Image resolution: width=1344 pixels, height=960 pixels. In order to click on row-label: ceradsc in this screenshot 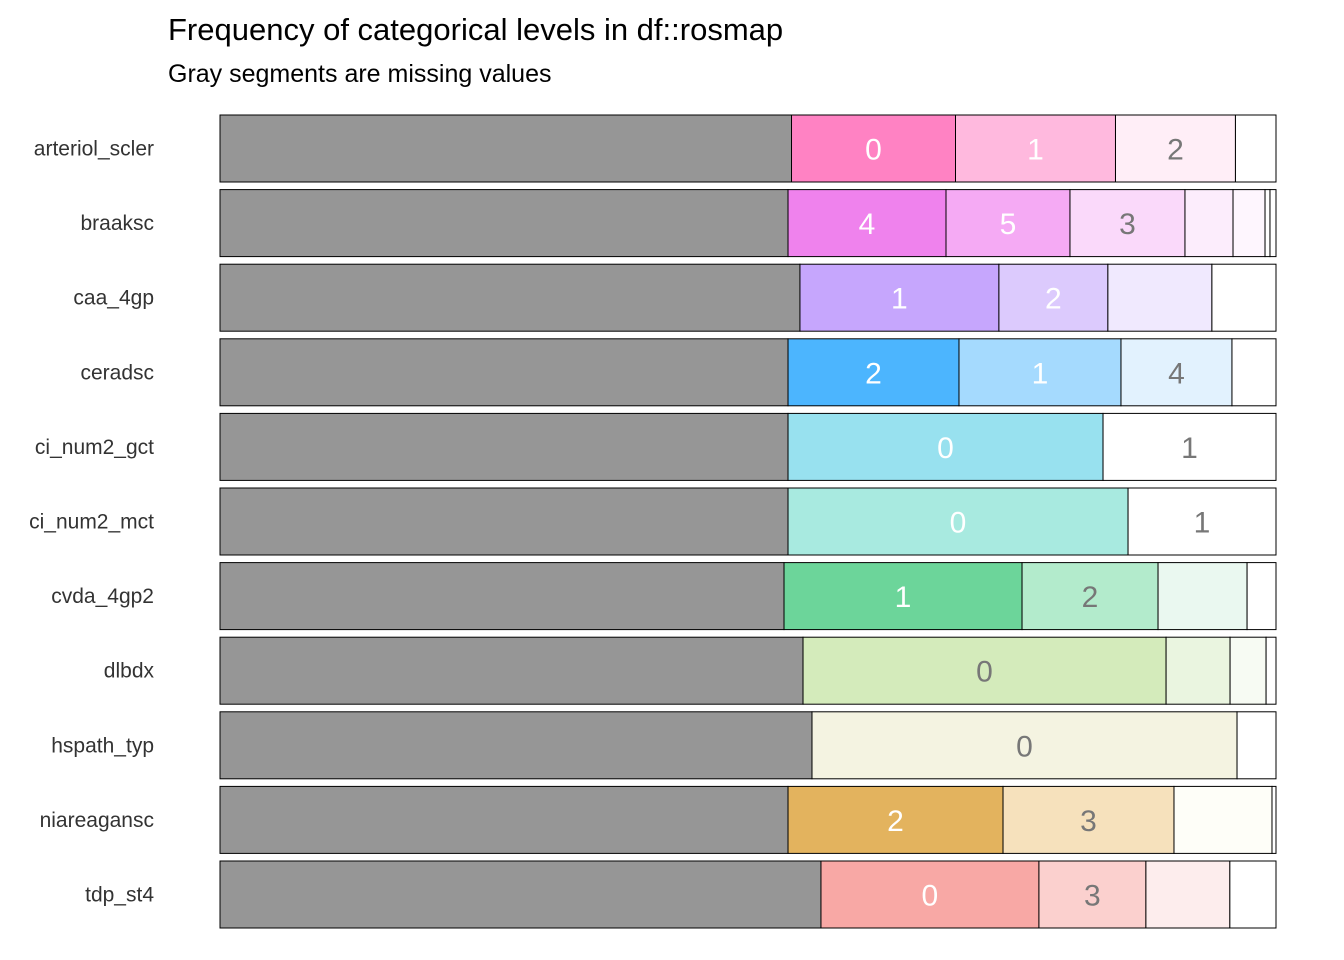, I will do `click(117, 372)`.